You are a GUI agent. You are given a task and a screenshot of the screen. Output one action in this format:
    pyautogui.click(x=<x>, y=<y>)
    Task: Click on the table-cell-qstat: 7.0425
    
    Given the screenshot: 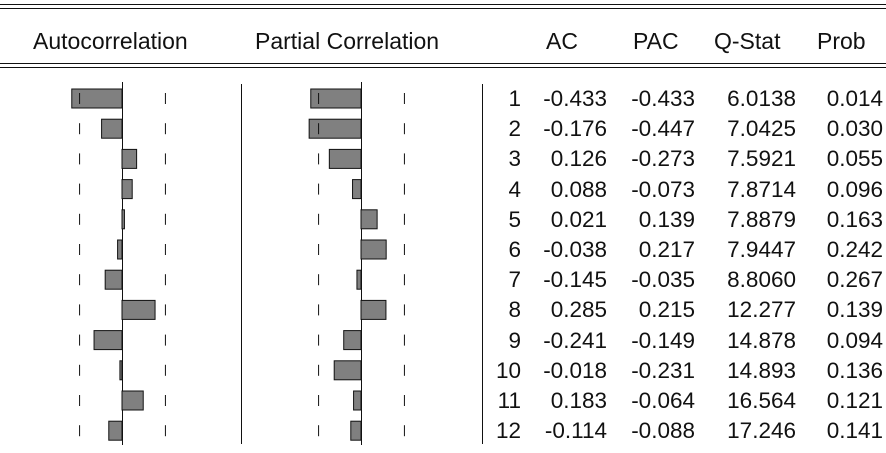 What is the action you would take?
    pyautogui.click(x=761, y=129)
    